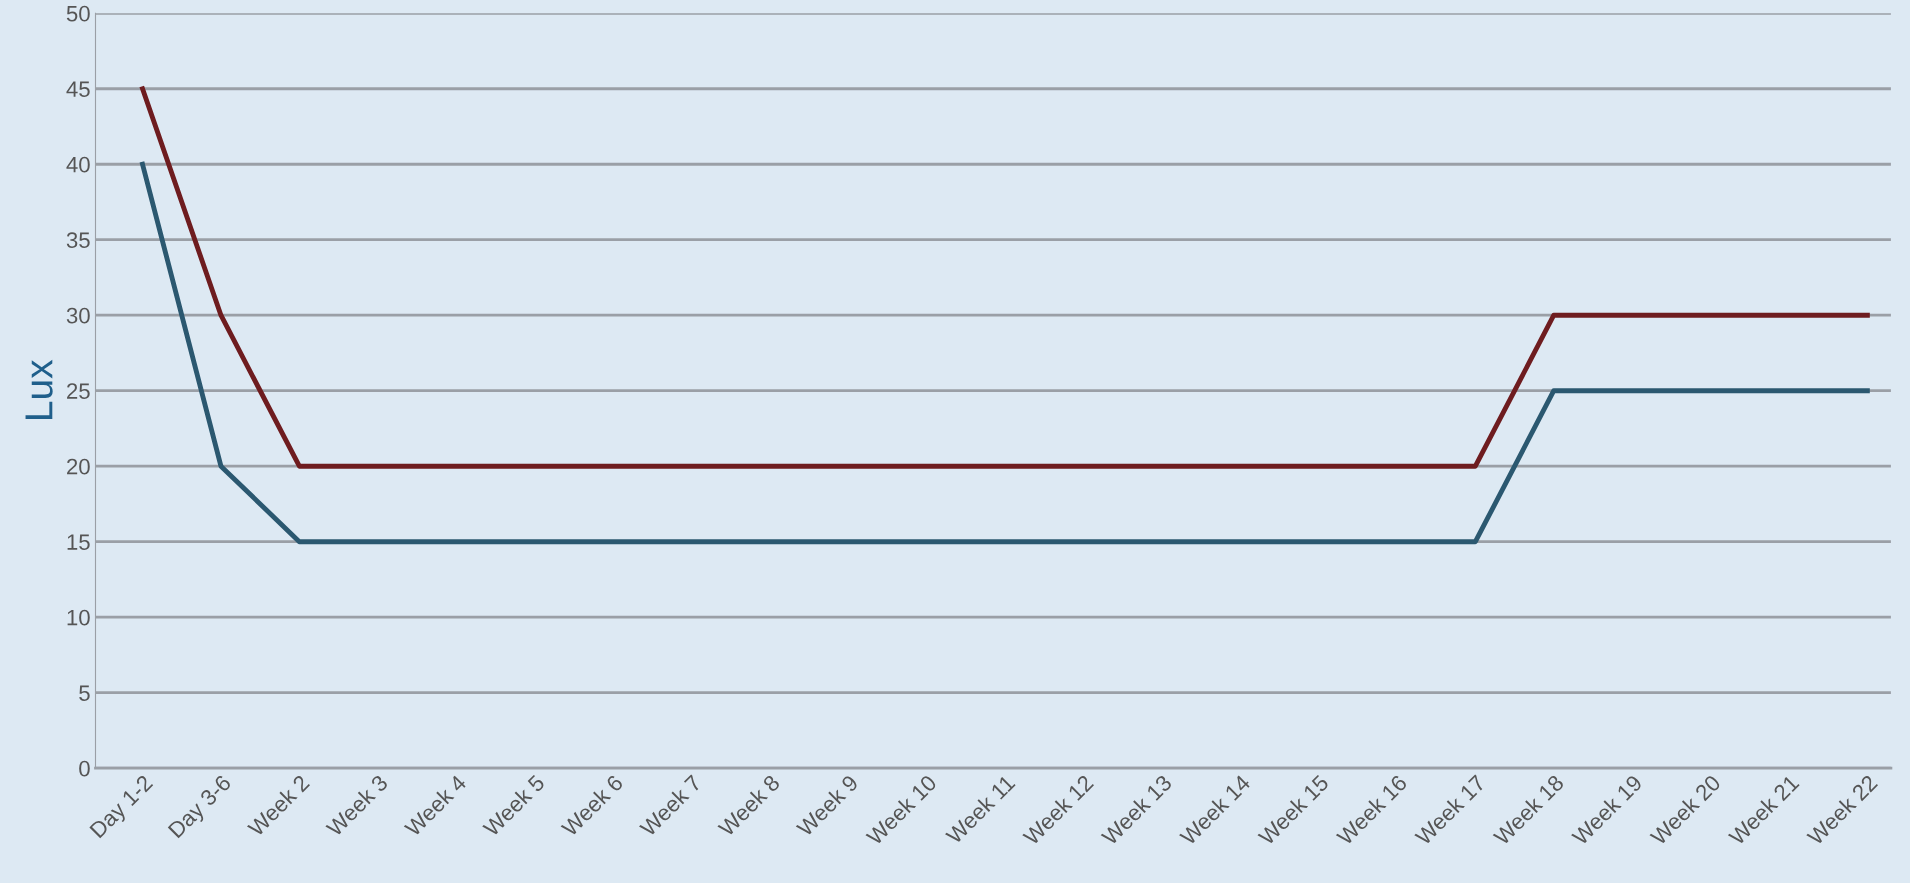  What do you see at coordinates (78, 391) in the screenshot?
I see `y-tick-label: 25` at bounding box center [78, 391].